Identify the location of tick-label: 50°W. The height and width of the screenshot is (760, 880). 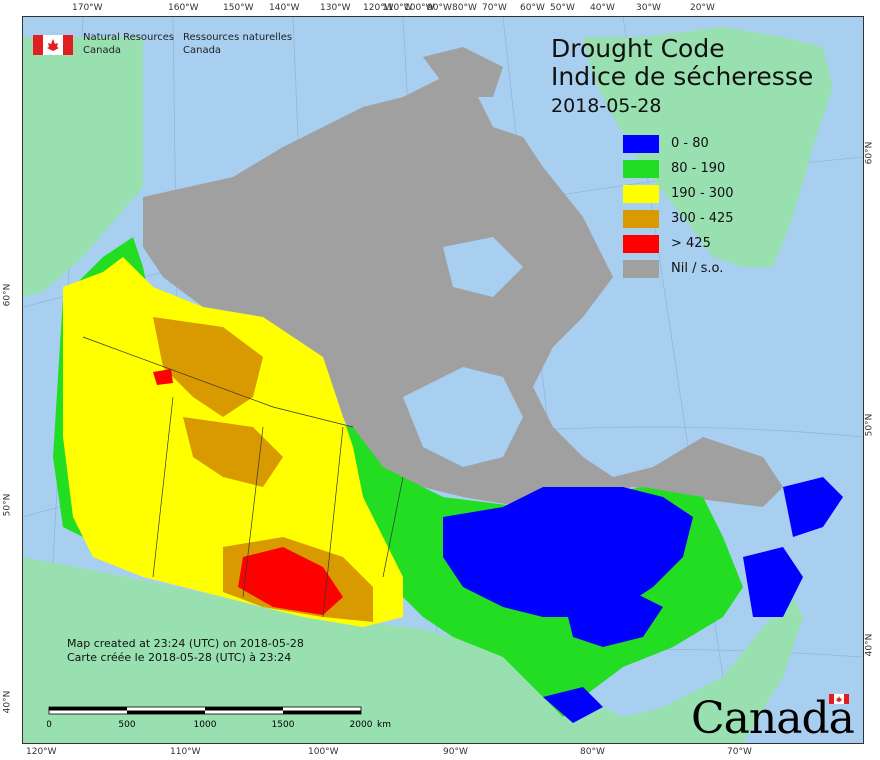
(562, 8).